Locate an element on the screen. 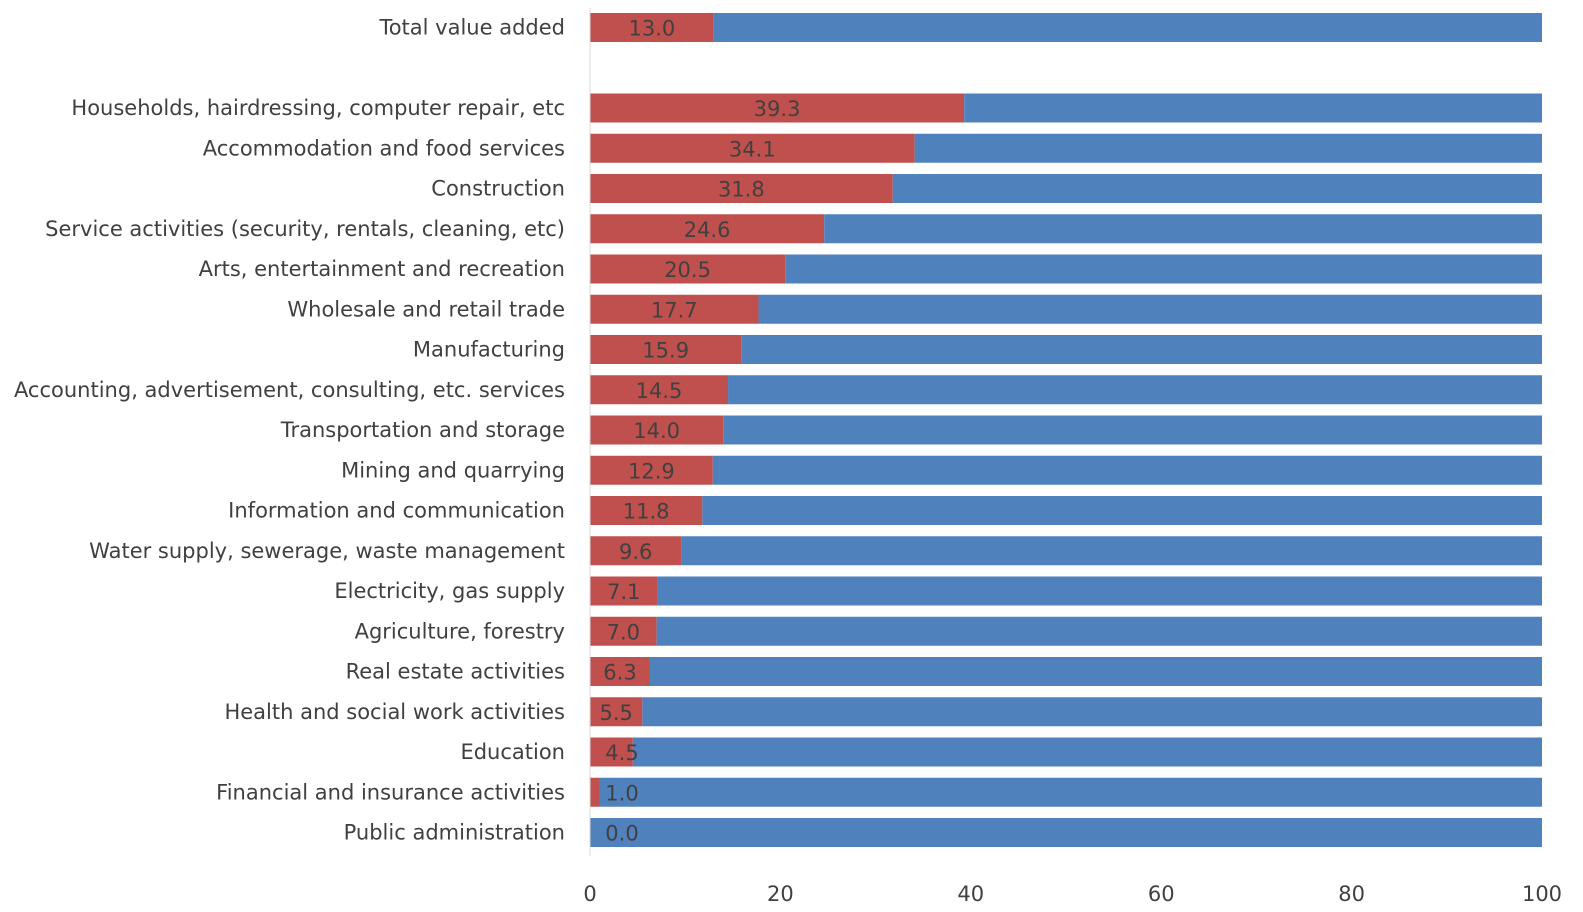 This screenshot has width=1583, height=912. category-label: Manufacturing is located at coordinates (489, 350).